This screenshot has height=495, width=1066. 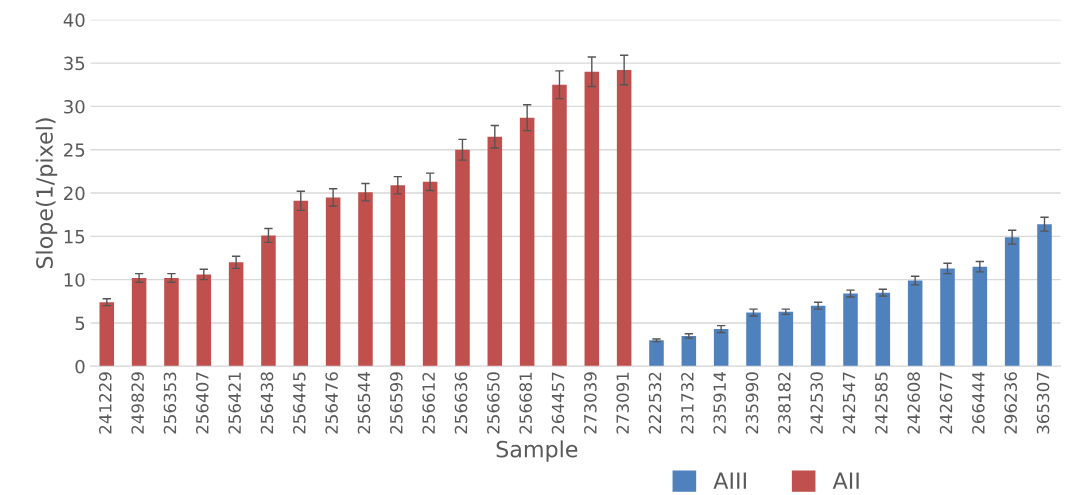 I want to click on y-tick-label: 40, so click(x=74, y=20).